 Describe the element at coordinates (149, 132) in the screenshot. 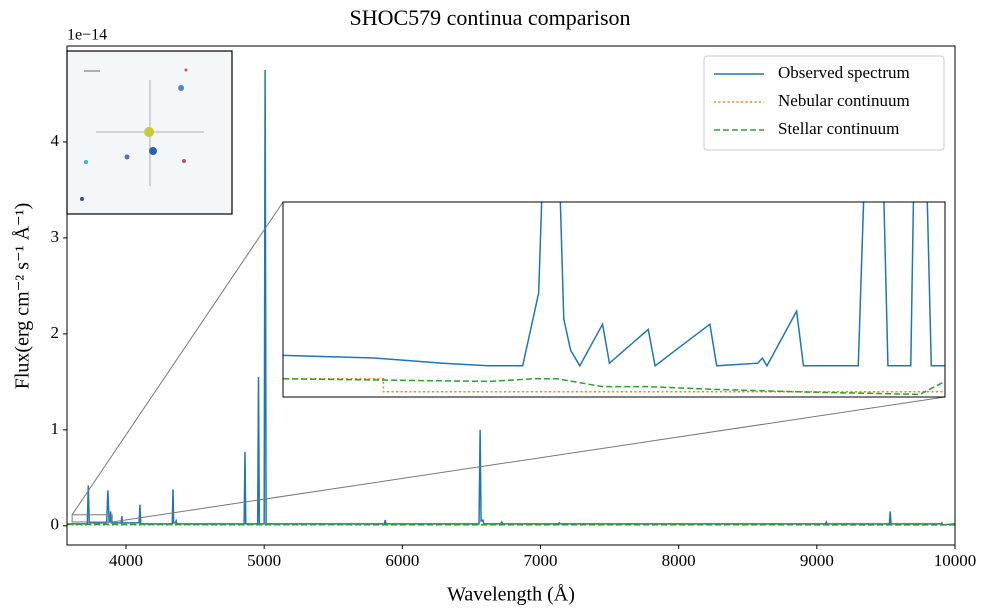

I see `thumbnail-image` at that location.